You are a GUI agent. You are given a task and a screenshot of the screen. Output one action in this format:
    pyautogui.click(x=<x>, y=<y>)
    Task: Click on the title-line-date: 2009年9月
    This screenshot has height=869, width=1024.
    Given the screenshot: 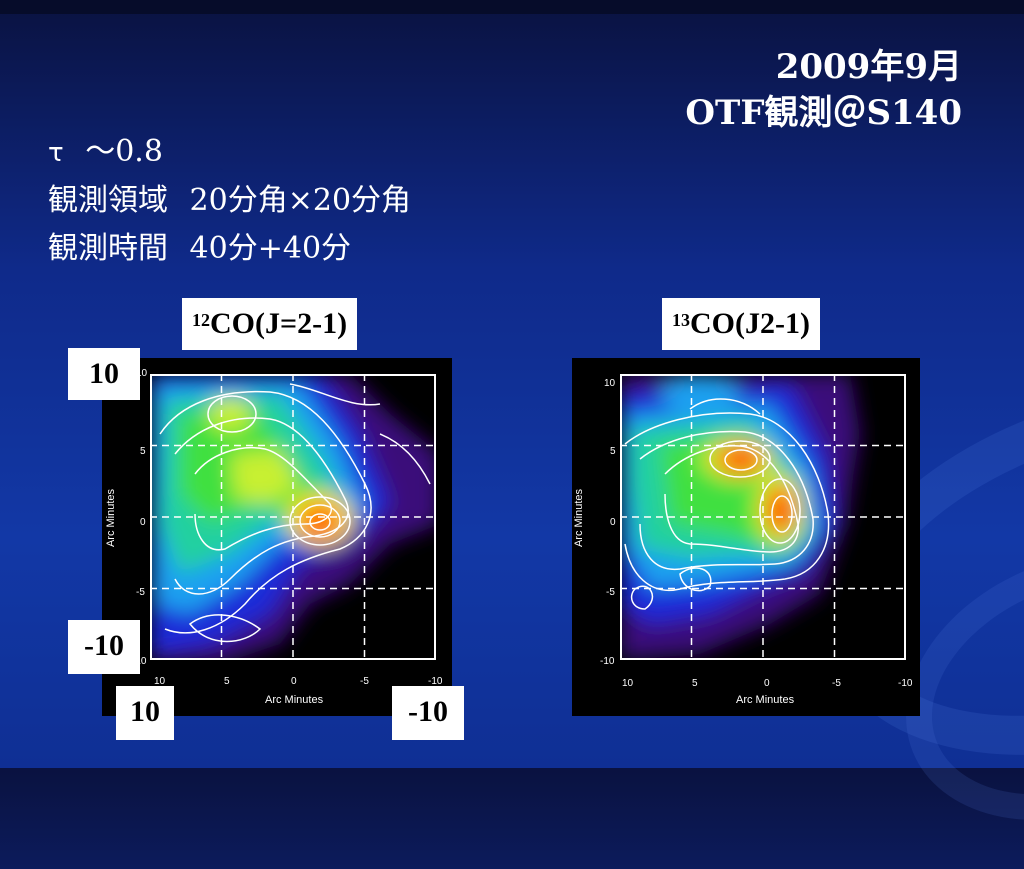 What is the action you would take?
    pyautogui.click(x=868, y=67)
    